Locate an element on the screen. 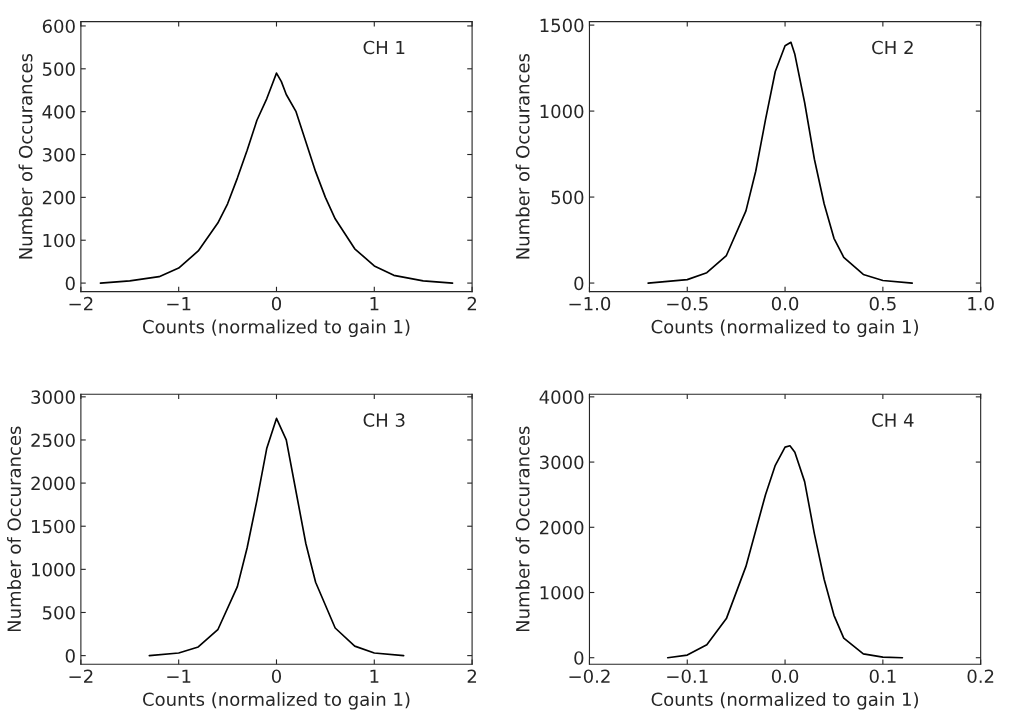 Image resolution: width=1011 pixels, height=722 pixels. x-tick-label: 0.1 is located at coordinates (882, 676).